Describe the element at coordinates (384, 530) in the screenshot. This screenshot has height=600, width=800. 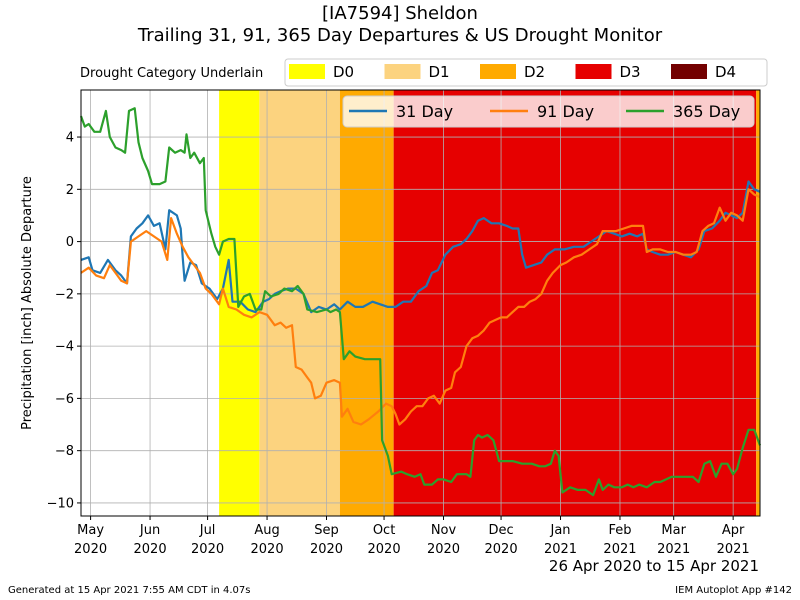
I see `x-tick-label-month: Oct` at that location.